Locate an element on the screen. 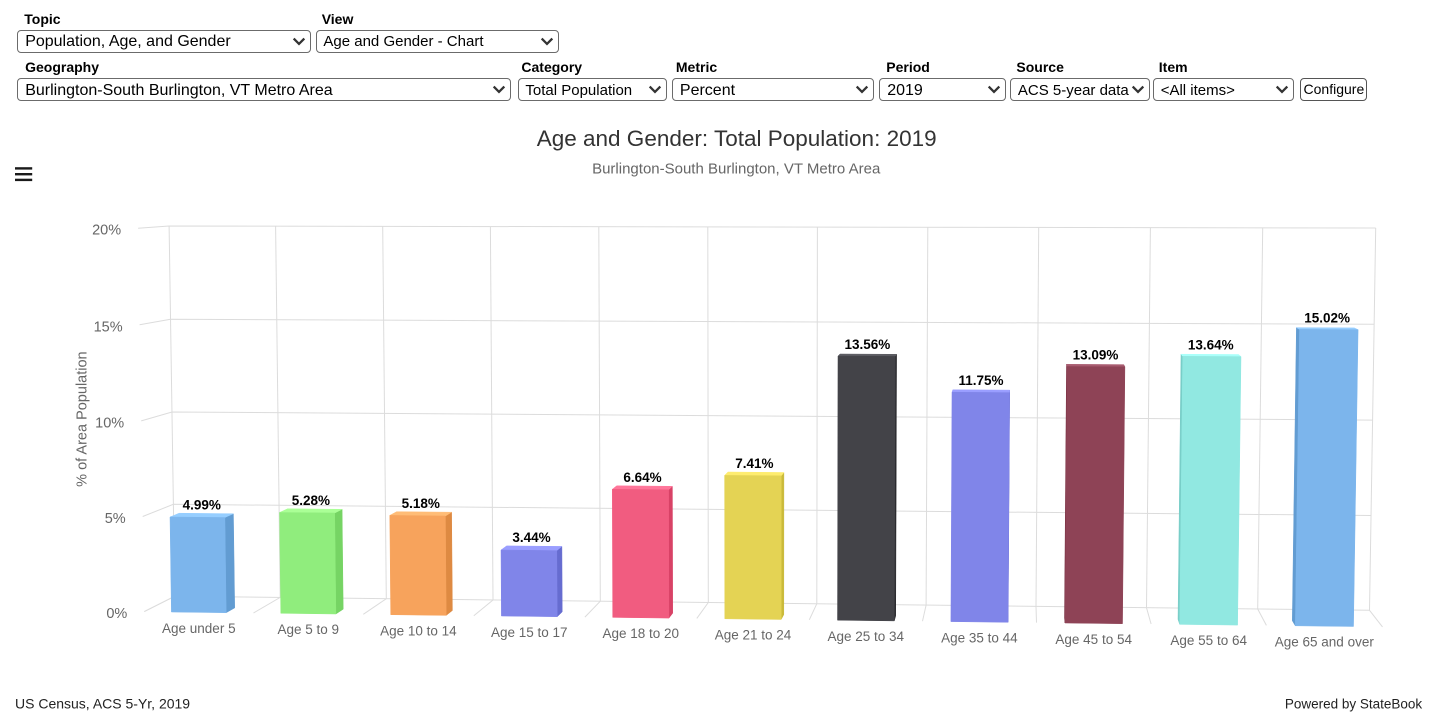 The height and width of the screenshot is (723, 1436). svg-text: 6.64% is located at coordinates (642, 477).